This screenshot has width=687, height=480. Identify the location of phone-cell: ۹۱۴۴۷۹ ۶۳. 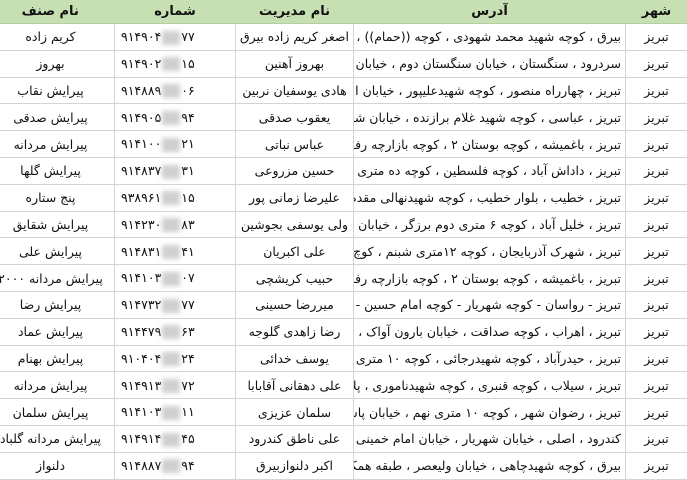
(175, 331).